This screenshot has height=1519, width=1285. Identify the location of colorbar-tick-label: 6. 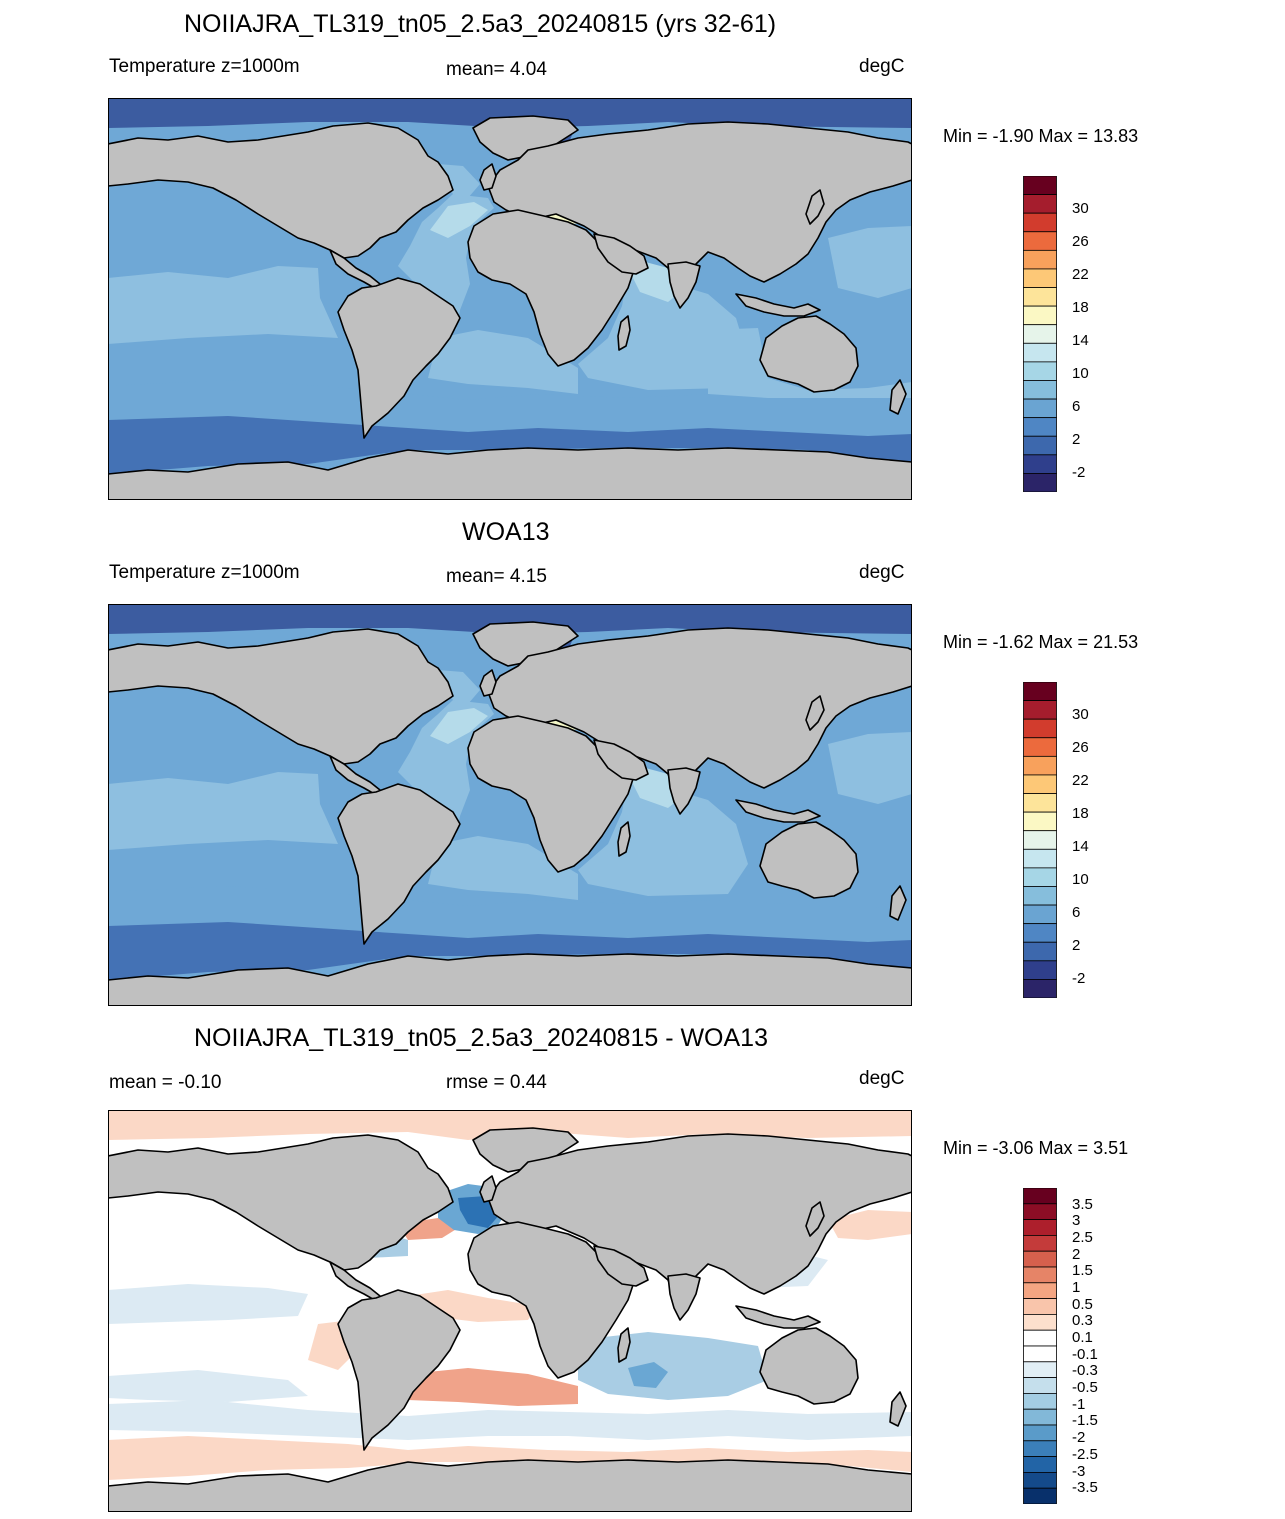
(1076, 913).